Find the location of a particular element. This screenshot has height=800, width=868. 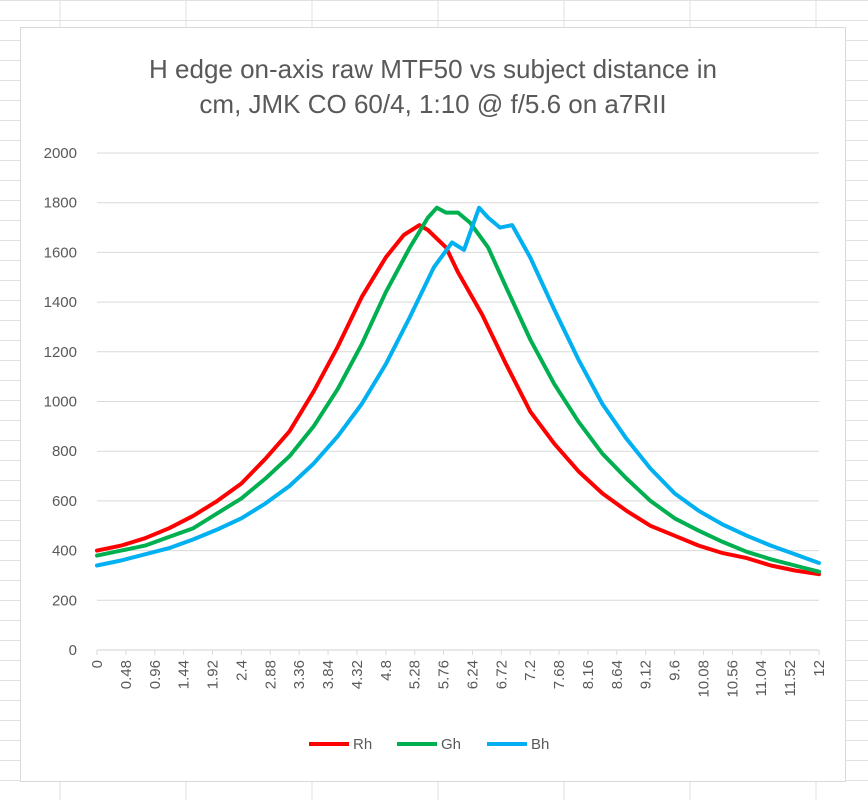

x-tick-label: 2.4 is located at coordinates (241, 670).